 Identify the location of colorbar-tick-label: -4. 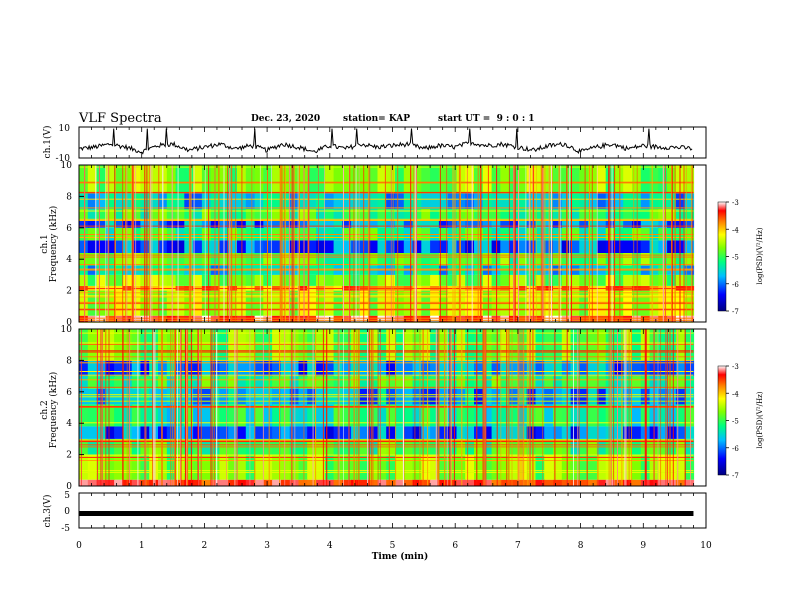
(735, 394).